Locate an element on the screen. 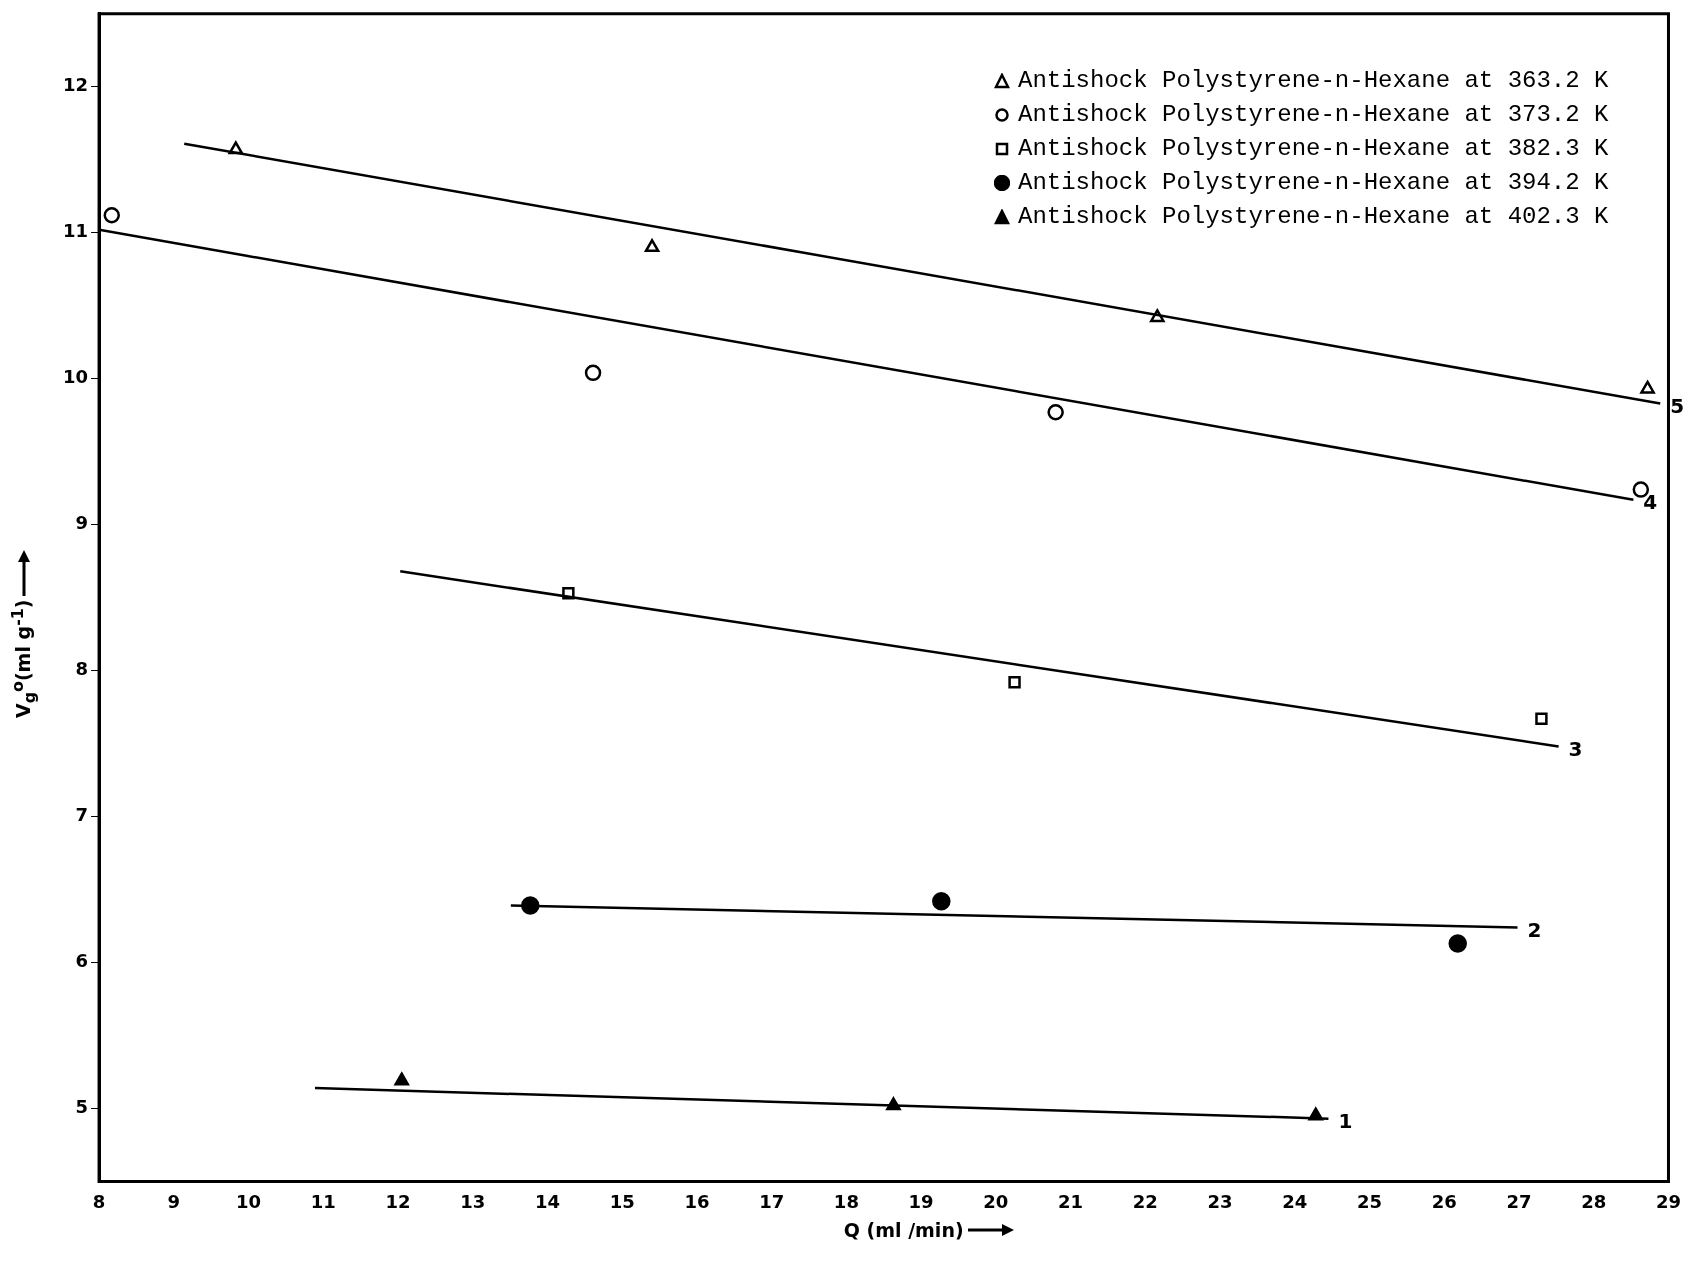  annotation: 1 is located at coordinates (1345, 1120).